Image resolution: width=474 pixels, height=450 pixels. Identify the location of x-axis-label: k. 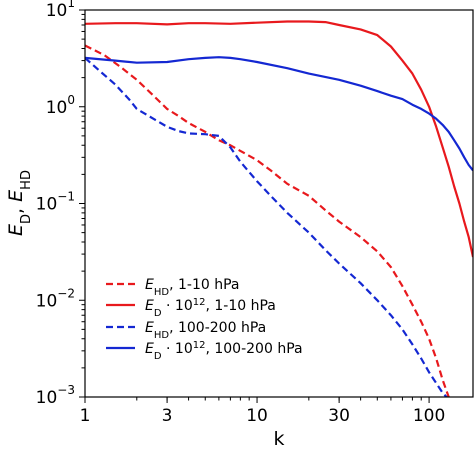
(278, 439).